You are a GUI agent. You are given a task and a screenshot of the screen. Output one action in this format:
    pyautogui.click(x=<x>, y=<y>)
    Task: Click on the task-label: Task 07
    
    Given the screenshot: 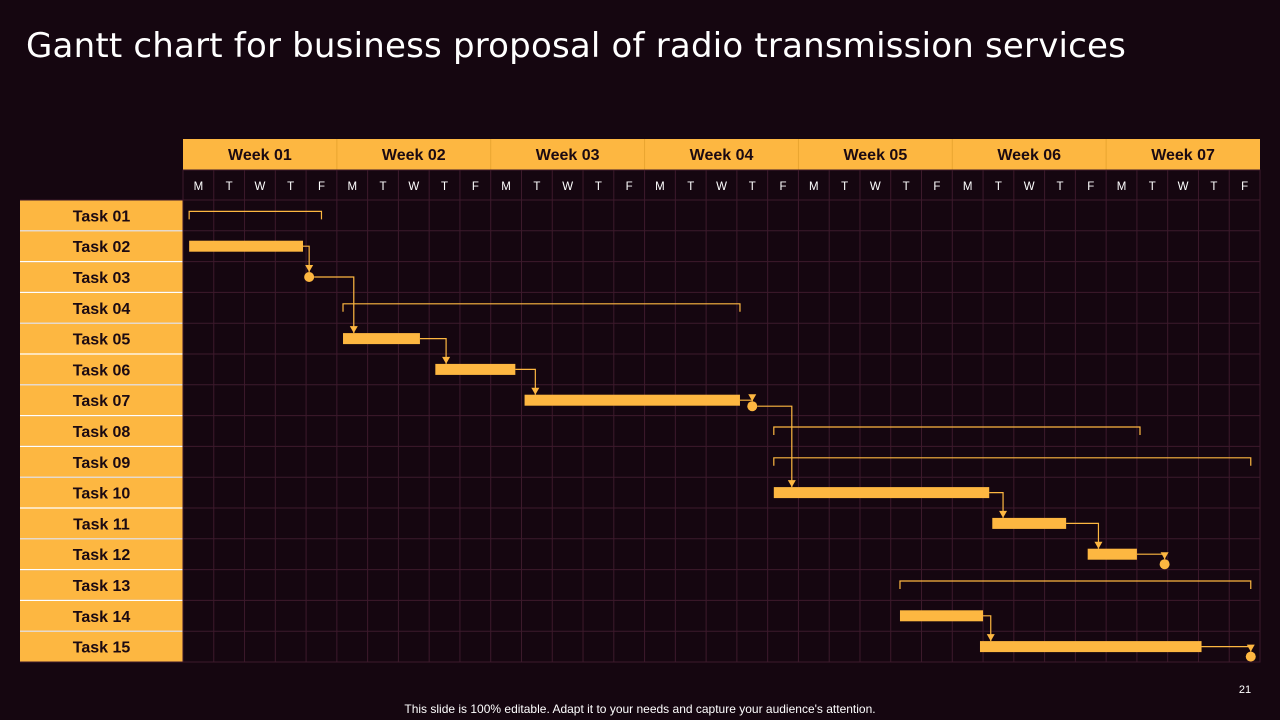 What is the action you would take?
    pyautogui.click(x=102, y=401)
    